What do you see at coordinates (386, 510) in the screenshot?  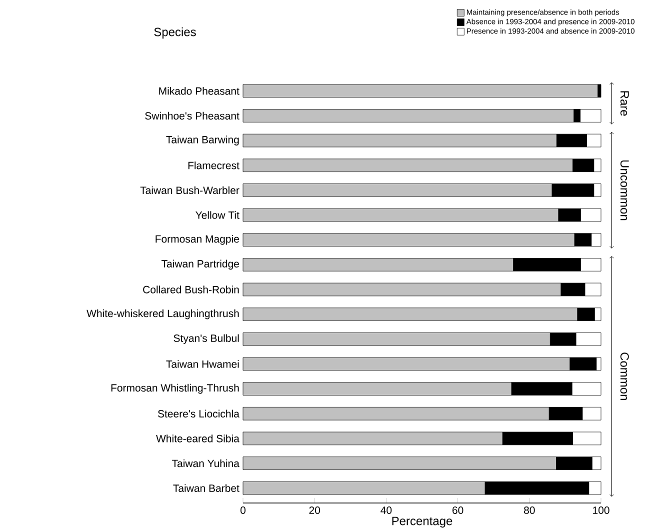 I see `x-tick-label: 40` at bounding box center [386, 510].